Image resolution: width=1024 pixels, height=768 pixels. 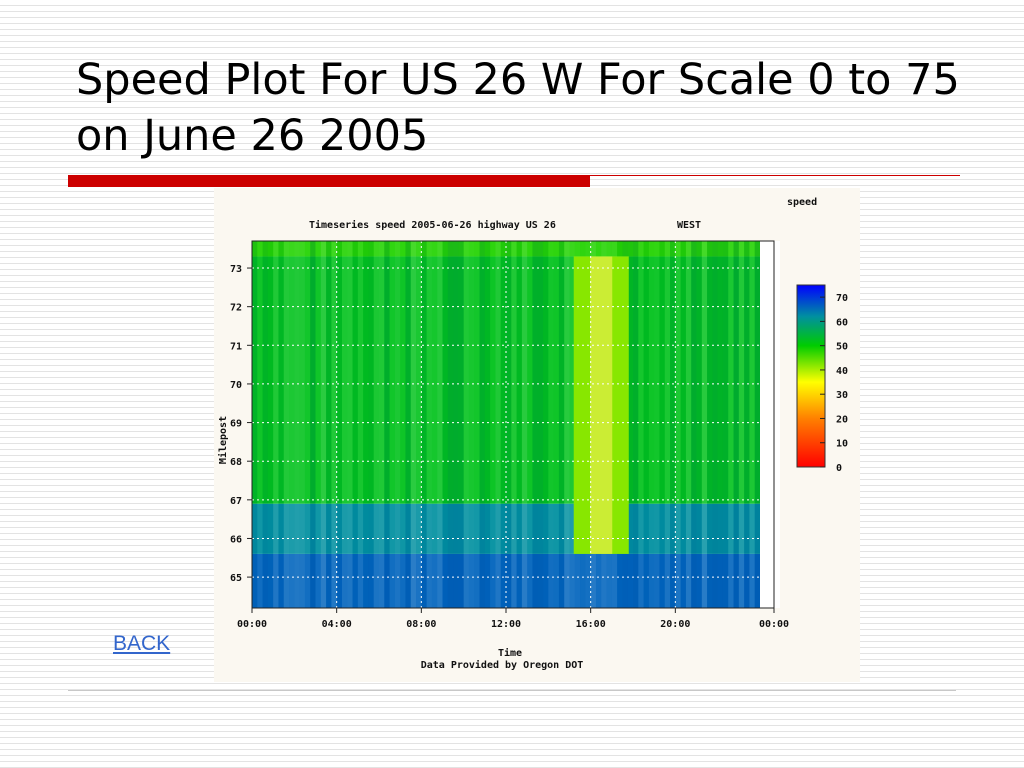 I want to click on y-tick-label: 65, so click(x=236, y=578).